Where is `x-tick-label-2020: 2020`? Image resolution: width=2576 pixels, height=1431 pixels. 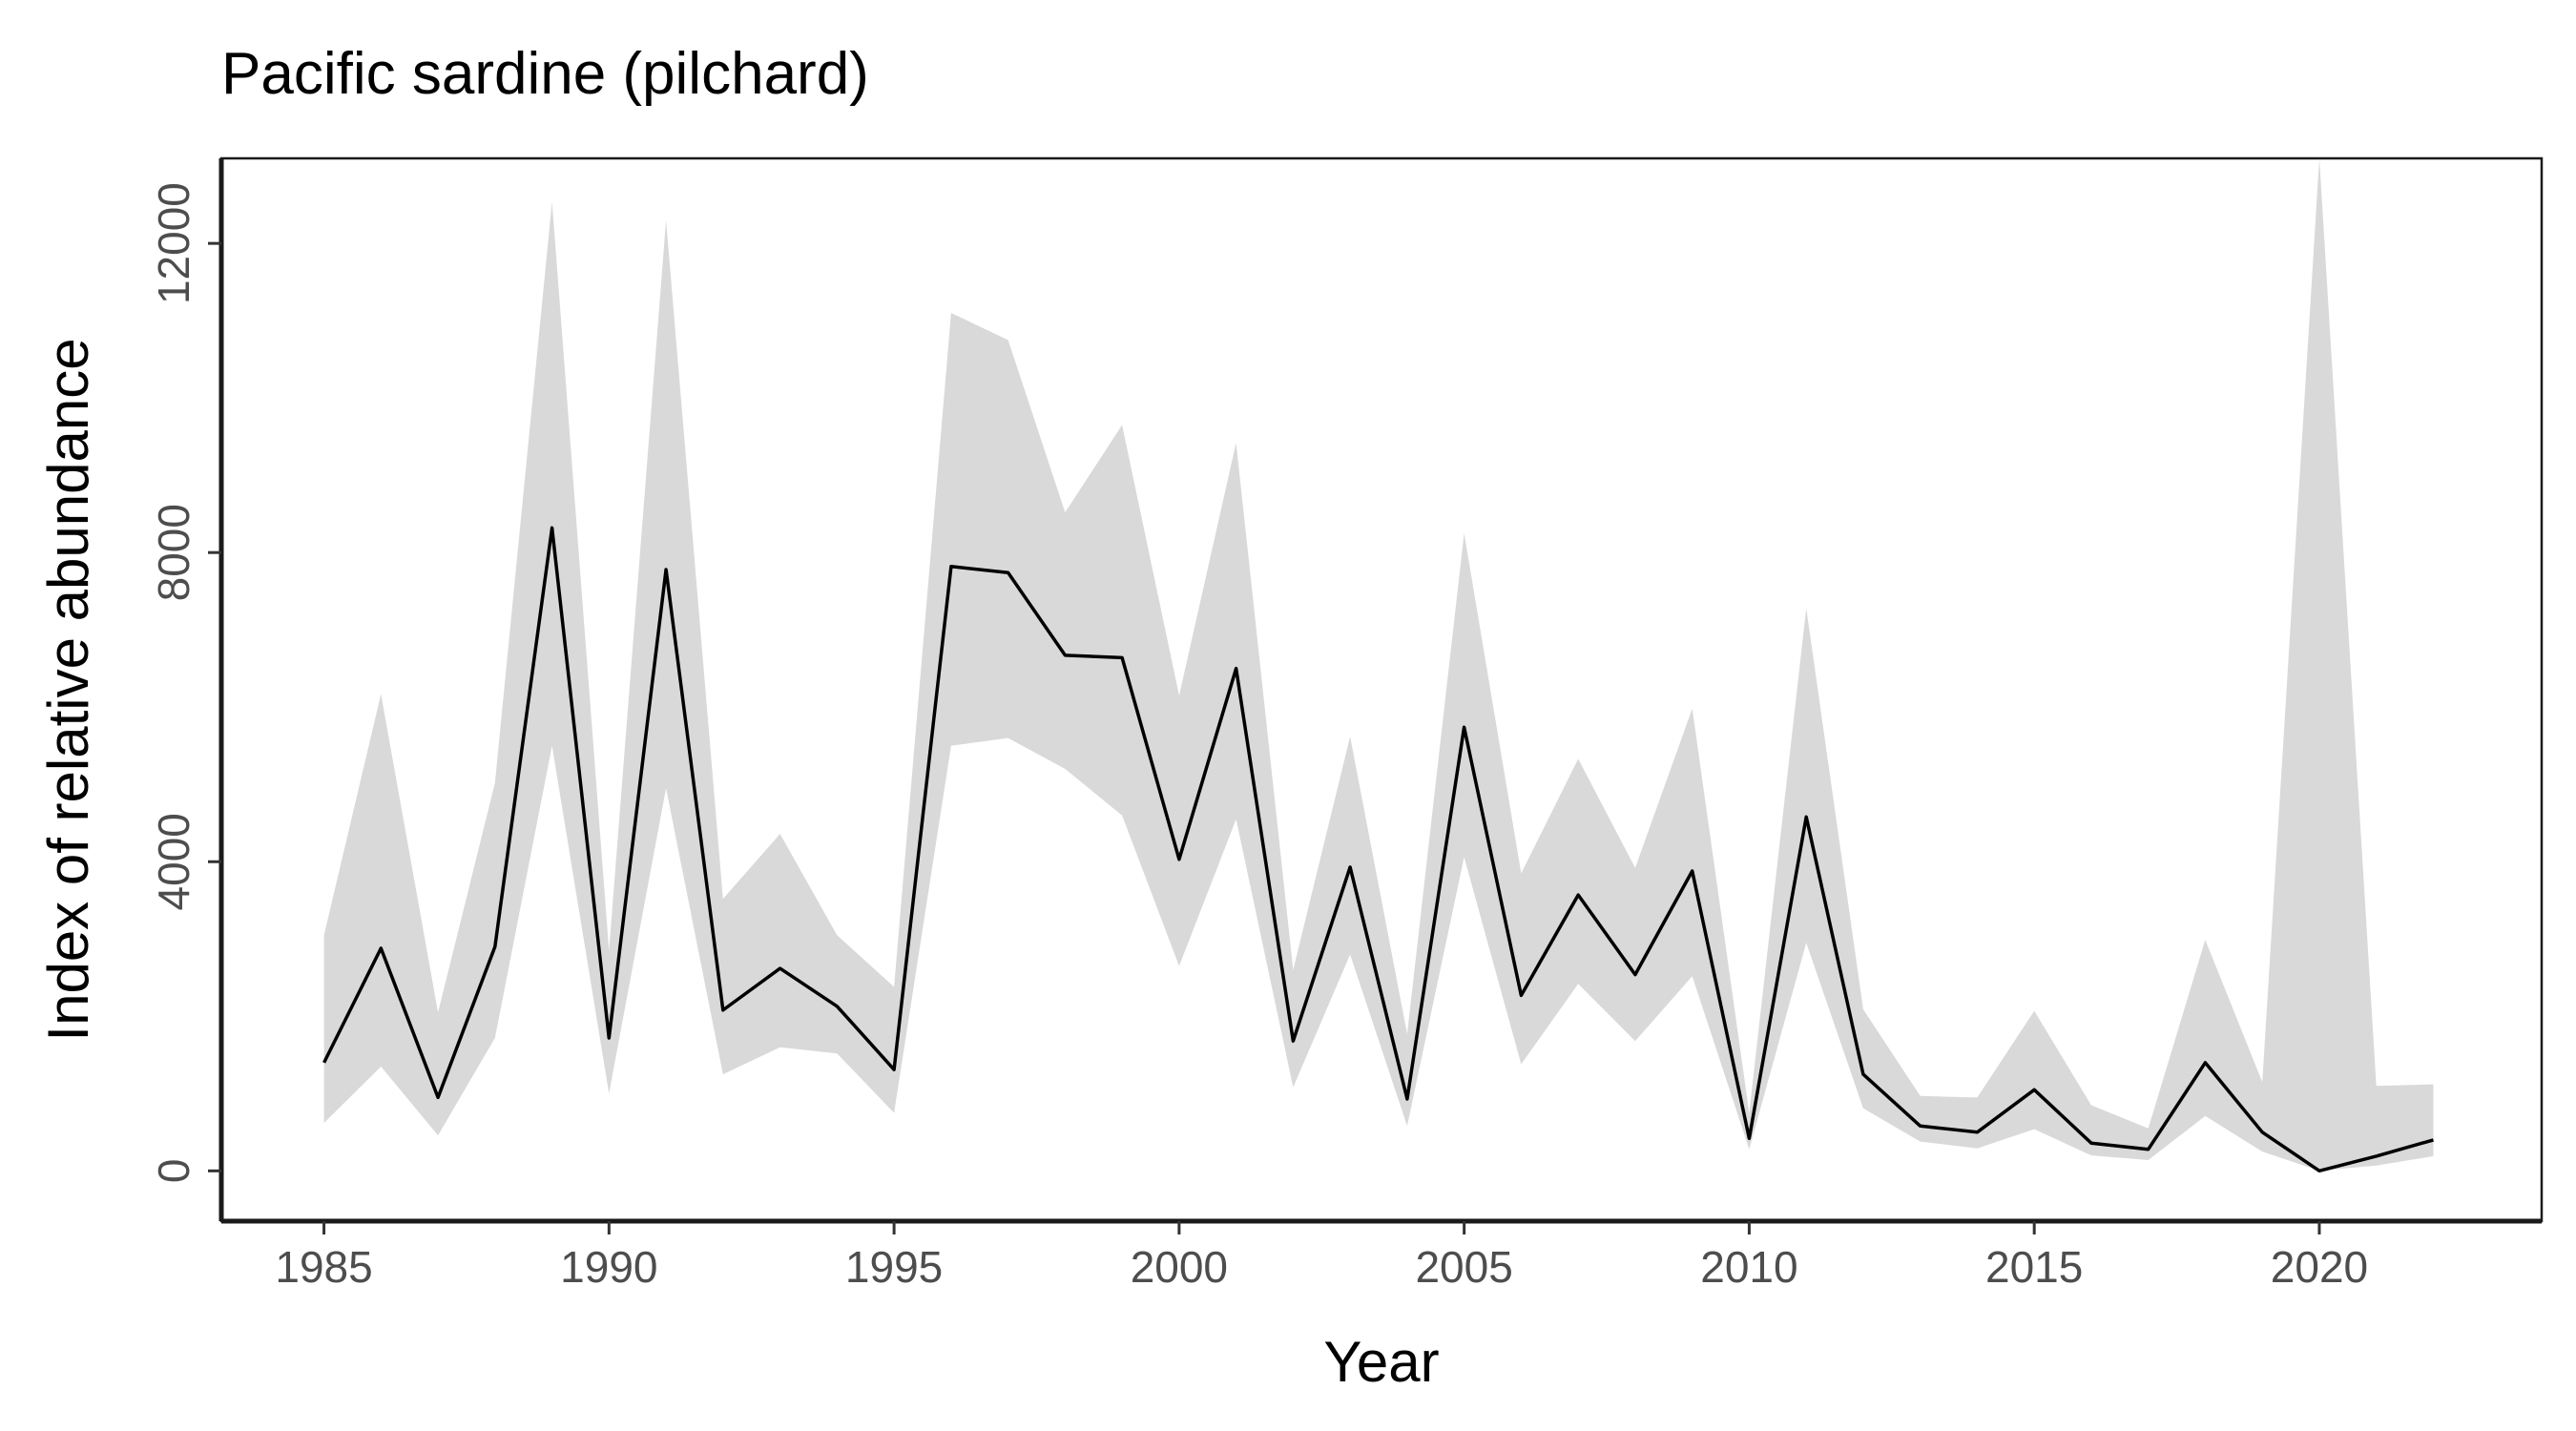 x-tick-label-2020: 2020 is located at coordinates (2319, 1267).